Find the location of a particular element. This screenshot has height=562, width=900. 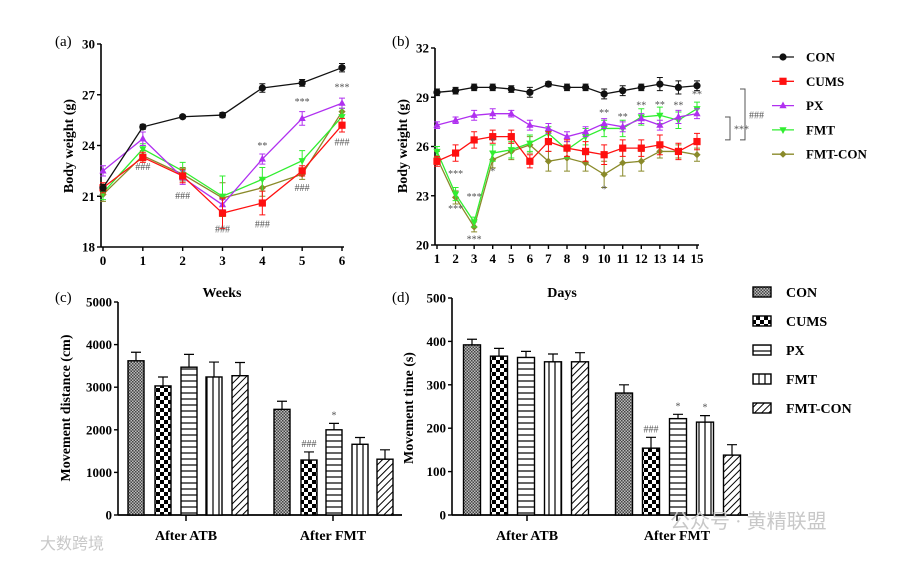

x-tick-label: 12 is located at coordinates (641, 258).